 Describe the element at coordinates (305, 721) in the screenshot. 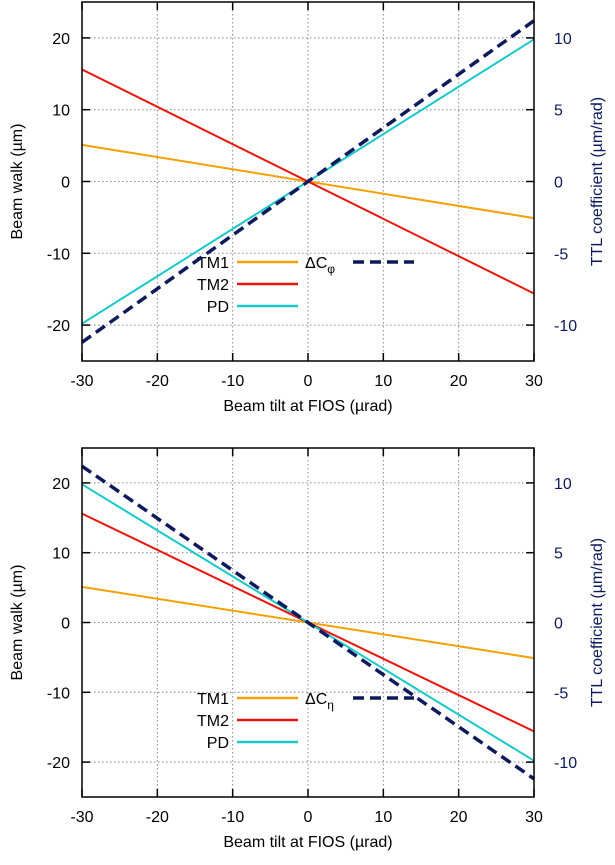

I see `legend: TM1 TM2 PD ΔCη` at that location.